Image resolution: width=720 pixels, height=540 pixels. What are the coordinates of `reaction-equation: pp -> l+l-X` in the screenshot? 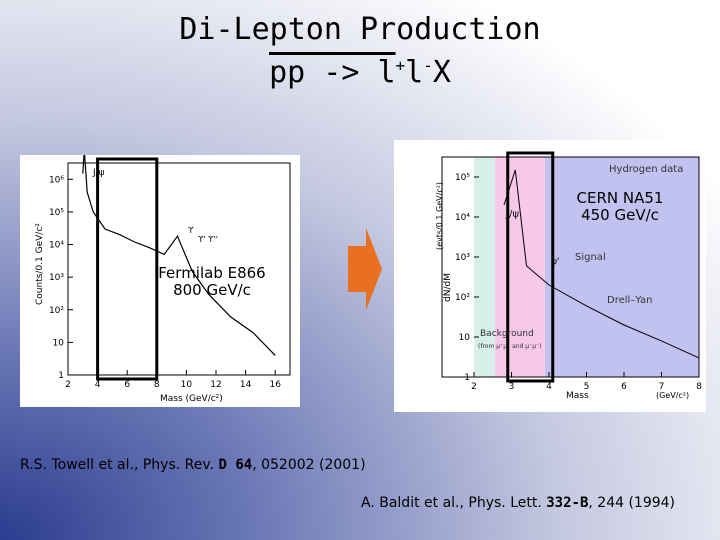 It's located at (360, 72).